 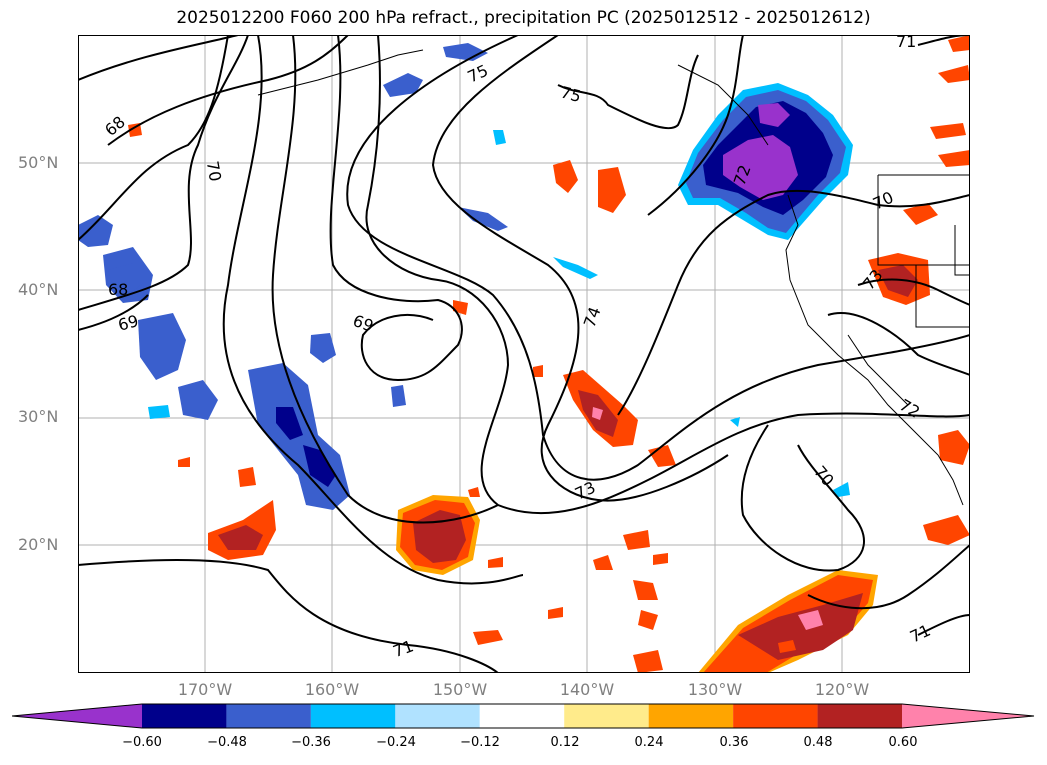 What do you see at coordinates (332, 689) in the screenshot?
I see `lon-label: 160°W` at bounding box center [332, 689].